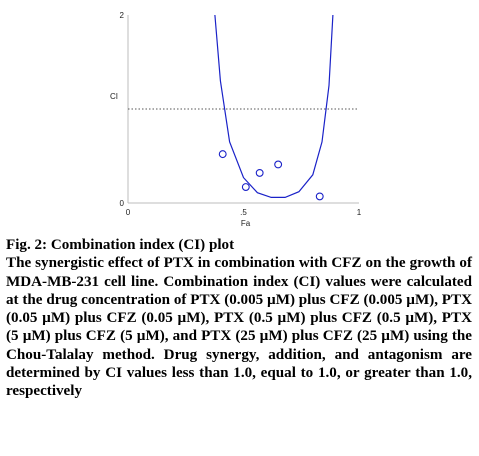  I want to click on y-tick-labels: 02, so click(122, 109).